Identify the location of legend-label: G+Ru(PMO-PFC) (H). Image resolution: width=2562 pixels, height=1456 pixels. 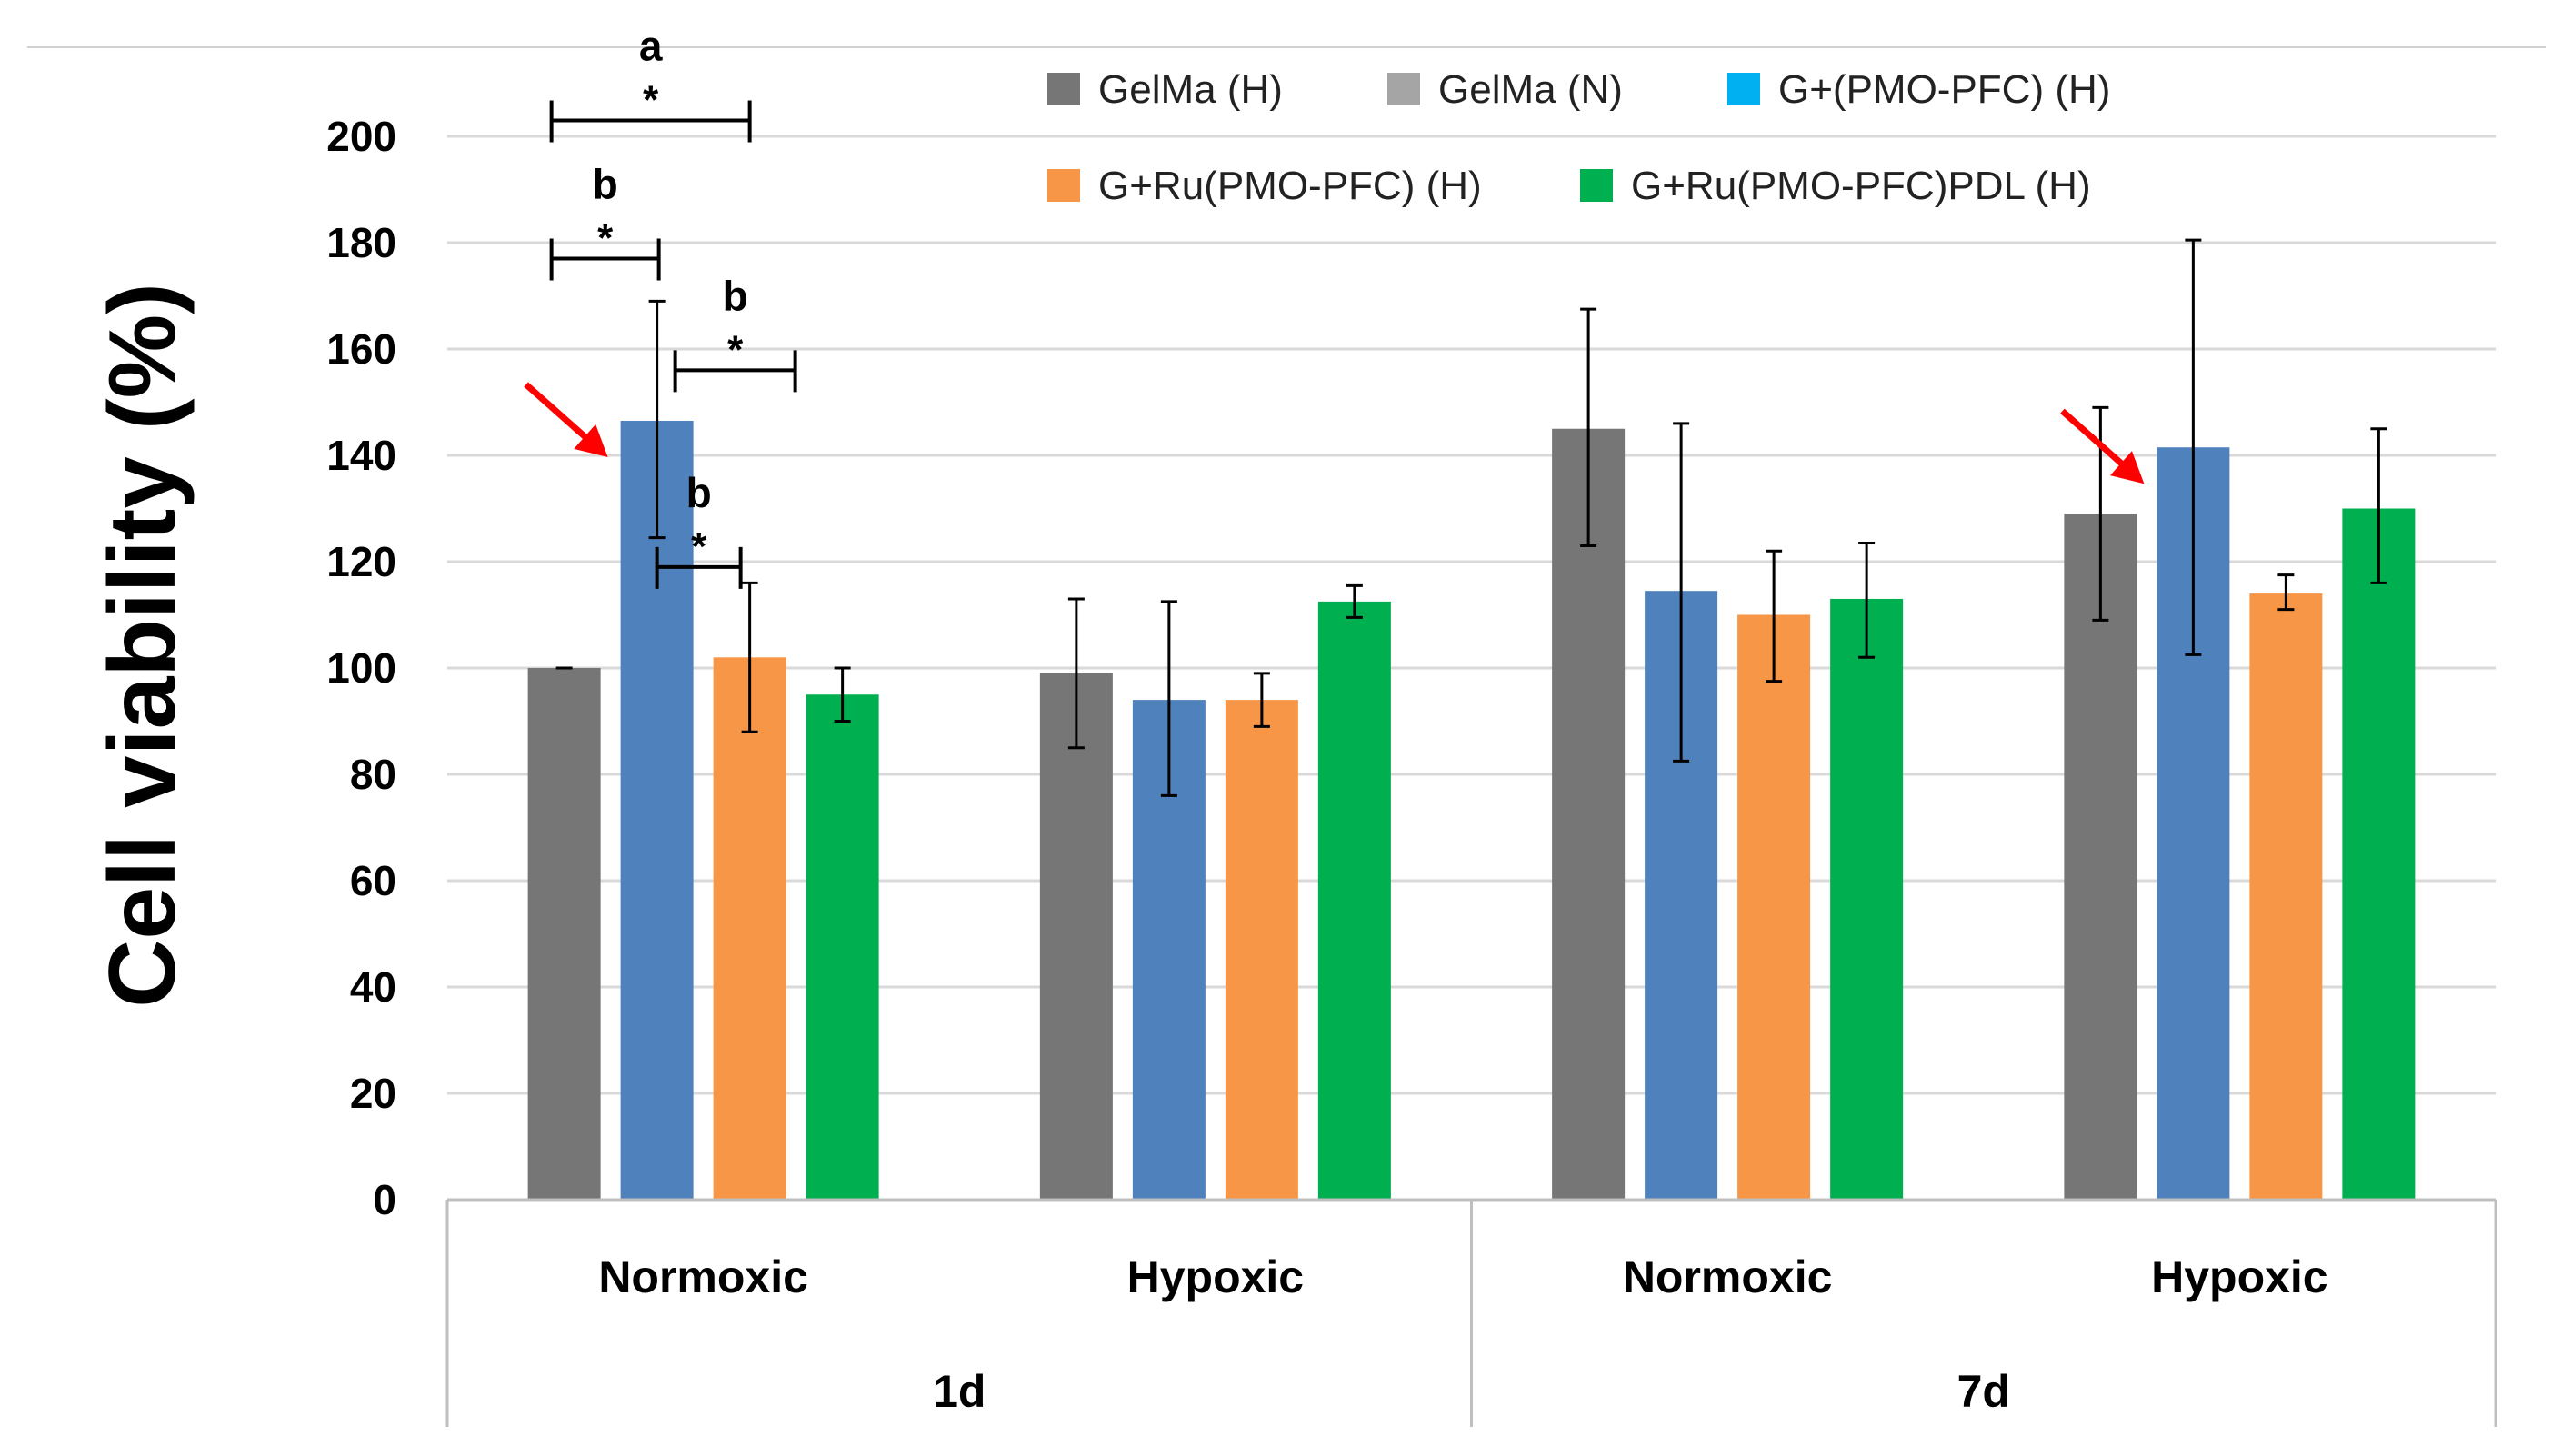
(1290, 186).